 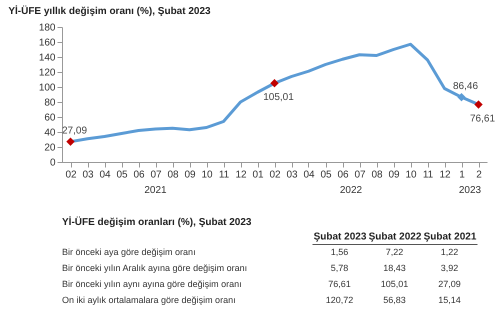 What do you see at coordinates (75, 131) in the screenshot?
I see `data-label: 27,09` at bounding box center [75, 131].